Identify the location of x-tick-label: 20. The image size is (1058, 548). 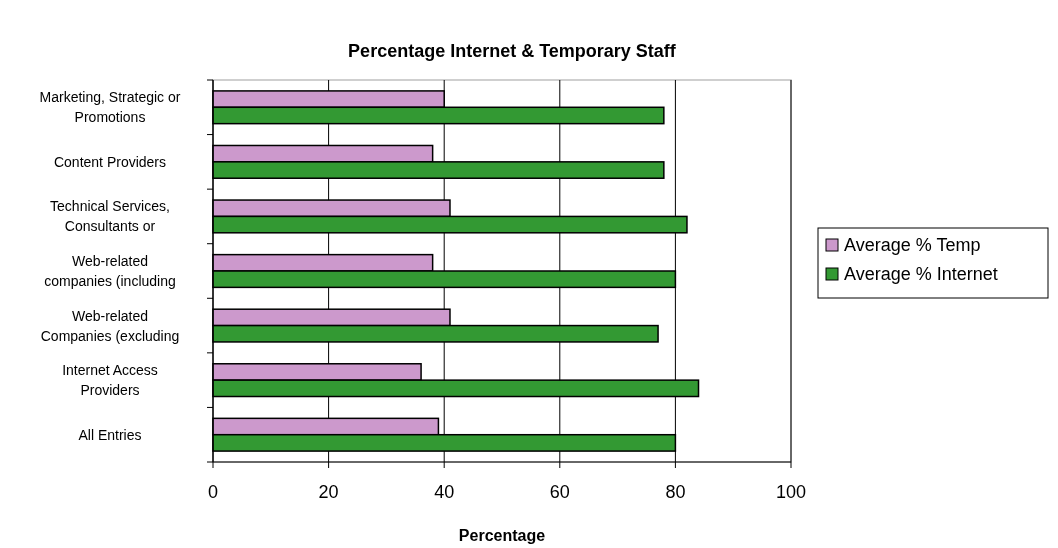
(328, 492).